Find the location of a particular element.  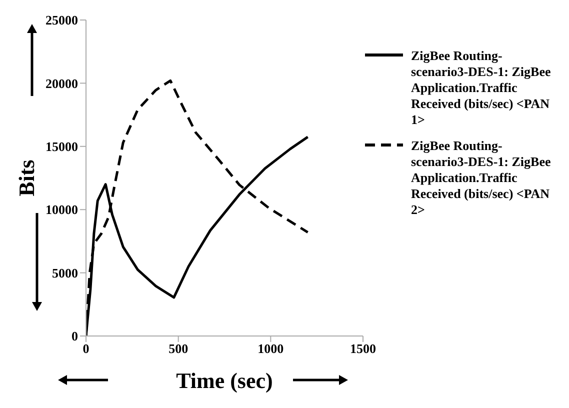

y-tick-label: 5000 is located at coordinates (65, 272).